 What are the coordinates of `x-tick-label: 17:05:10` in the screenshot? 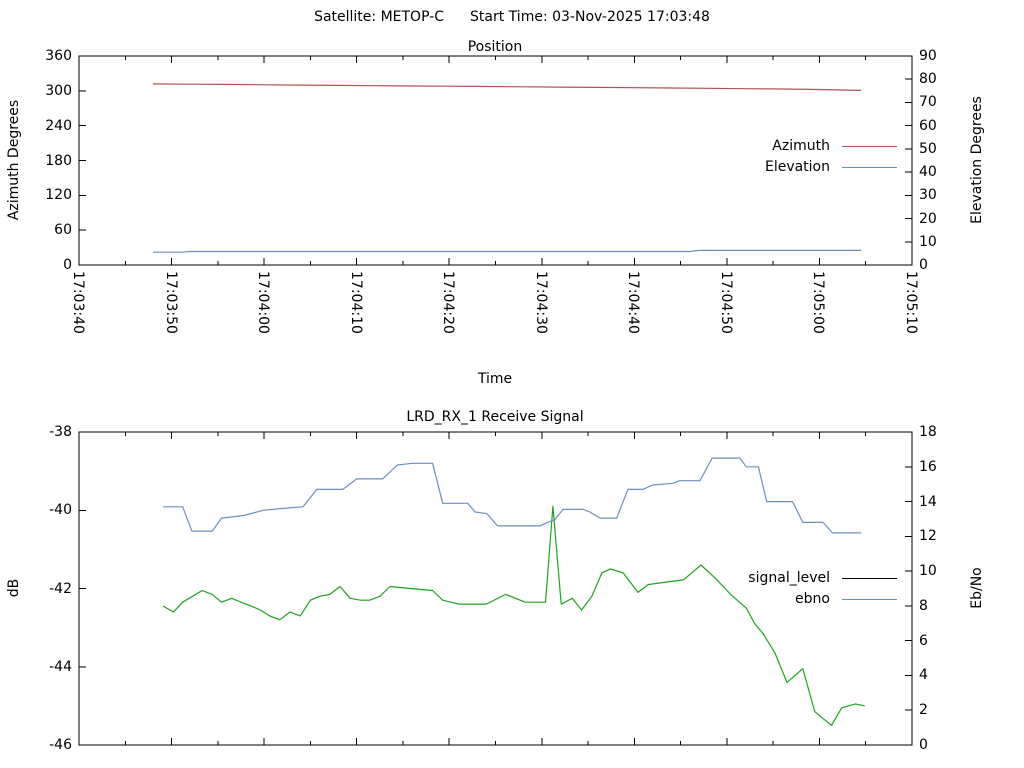 It's located at (911, 302).